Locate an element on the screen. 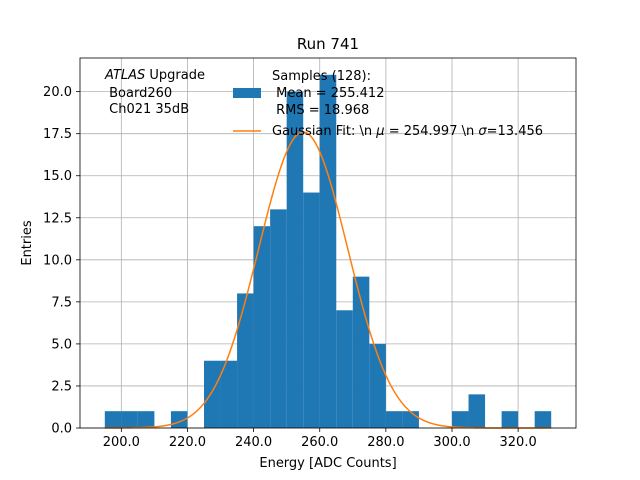 The image size is (640, 480). x-tick-label: 260.0 is located at coordinates (319, 442).